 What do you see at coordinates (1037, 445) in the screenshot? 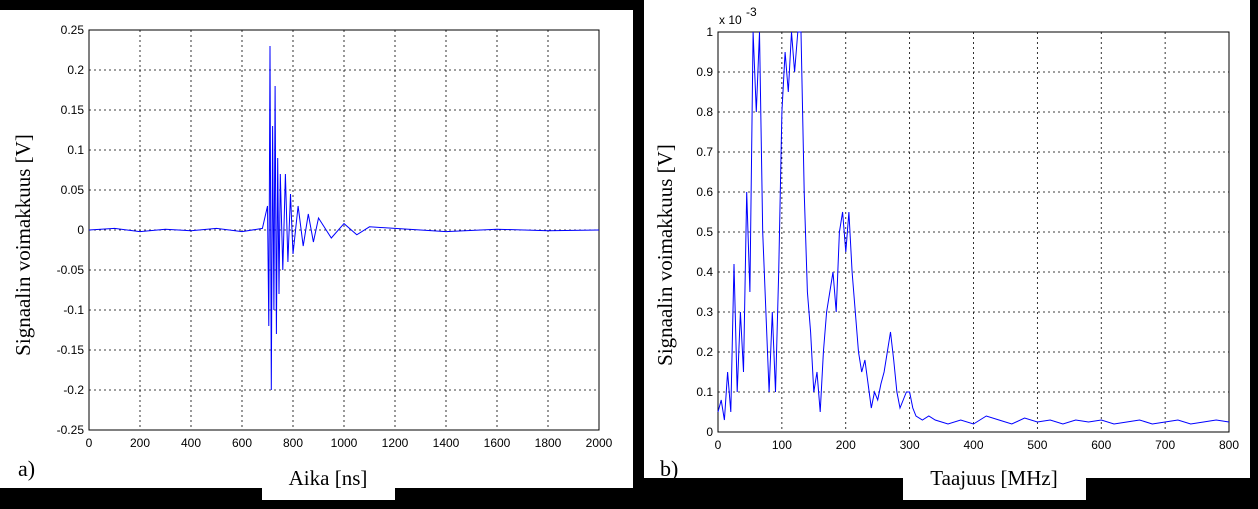
I see `x-tick-label: 500` at bounding box center [1037, 445].